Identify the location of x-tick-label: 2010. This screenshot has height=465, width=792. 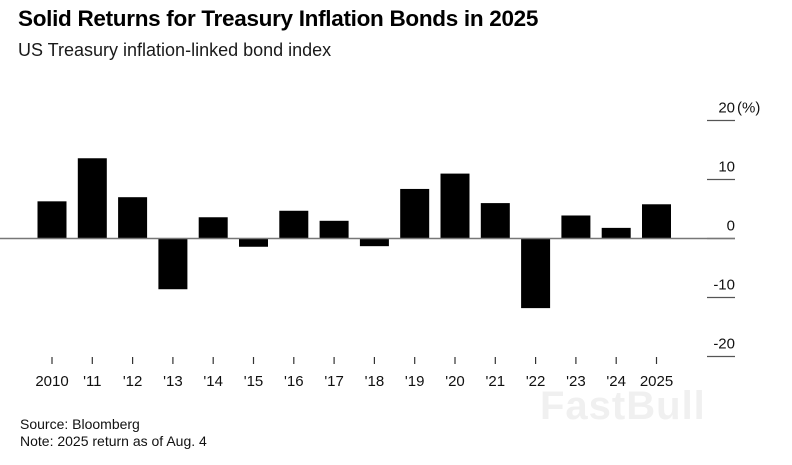
(51, 381).